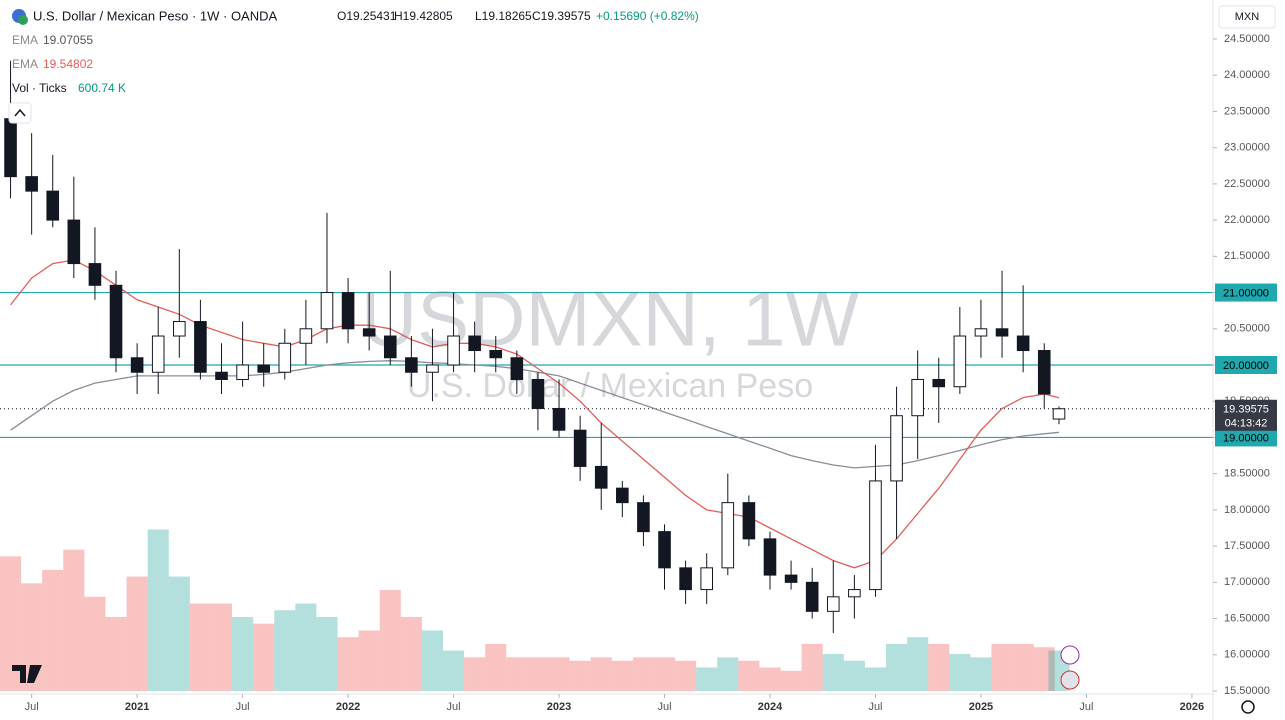  What do you see at coordinates (1192, 707) in the screenshot?
I see `x-tick-label: 2026` at bounding box center [1192, 707].